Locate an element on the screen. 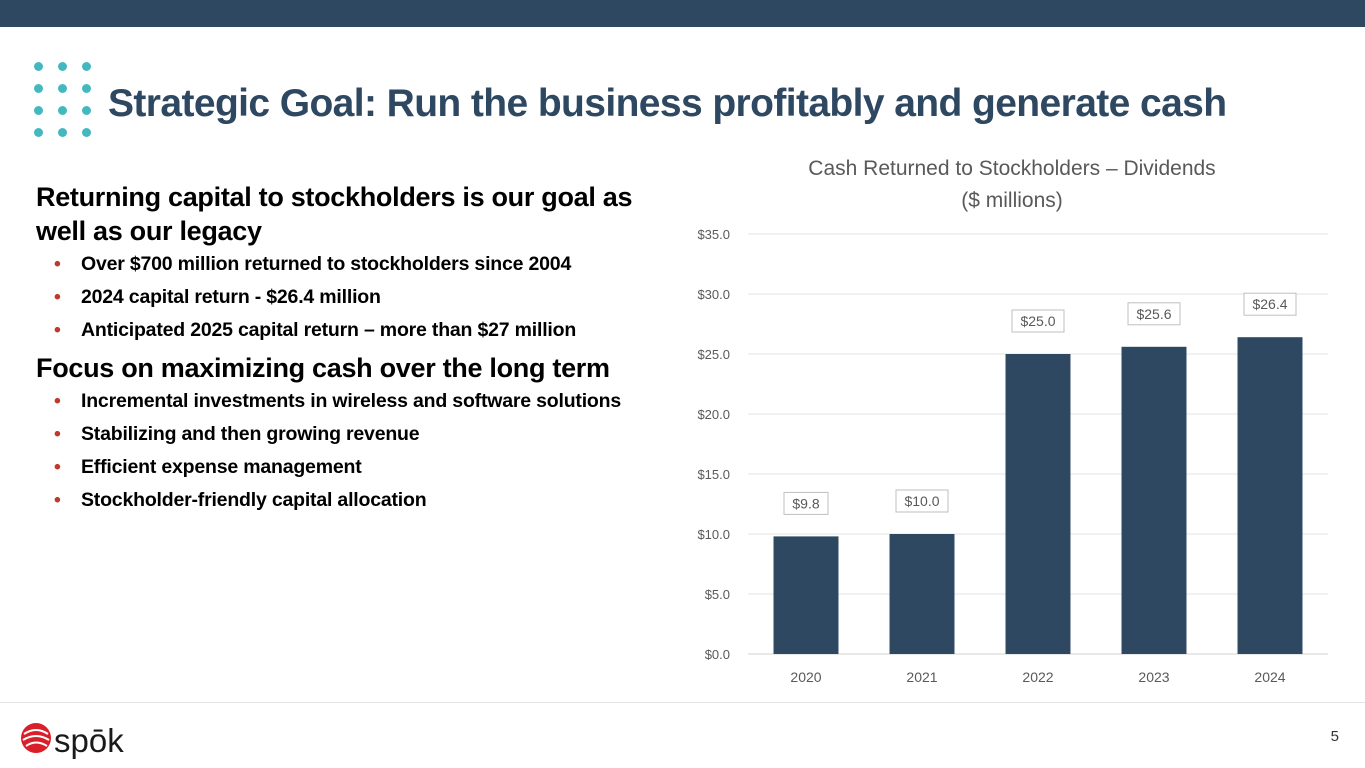 The width and height of the screenshot is (1365, 768). spok-logo: spōk is located at coordinates (78, 737).